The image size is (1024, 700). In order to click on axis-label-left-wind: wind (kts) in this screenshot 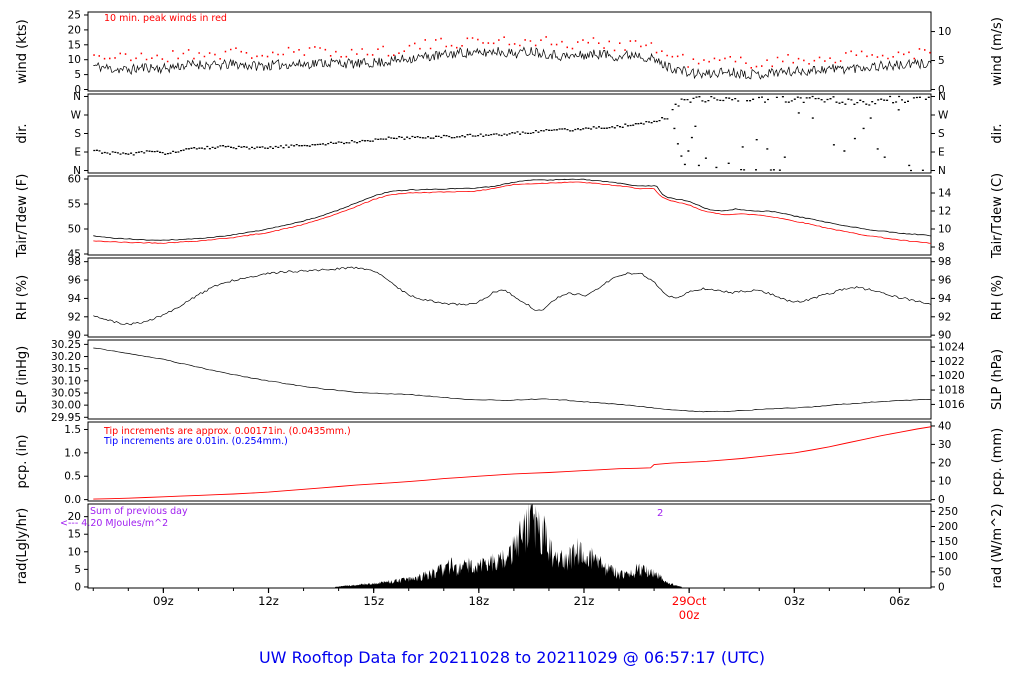, I will do `click(22, 51)`.